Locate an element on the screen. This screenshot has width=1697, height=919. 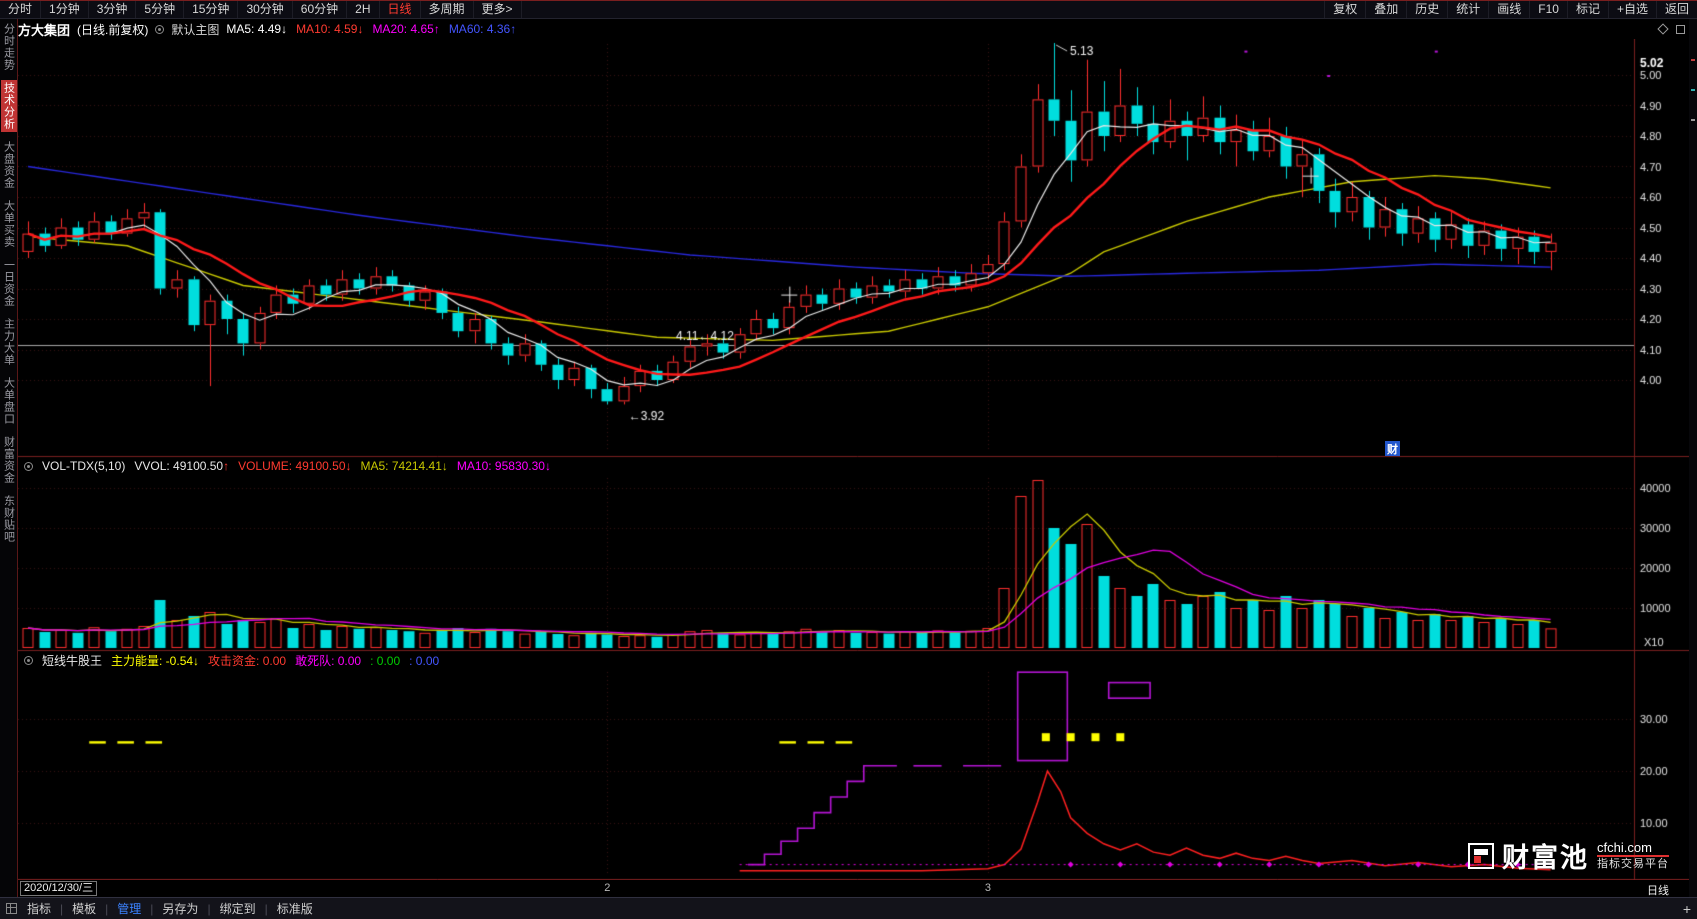
tab-0: 指标 is located at coordinates (39, 909).